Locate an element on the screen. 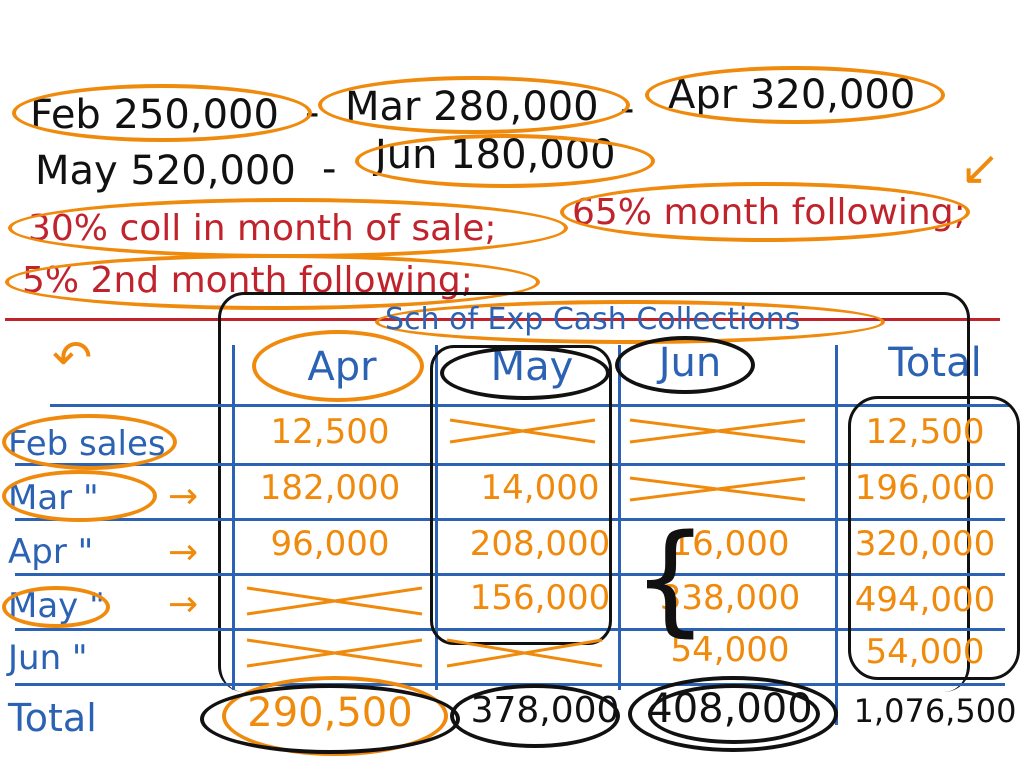 The height and width of the screenshot is (768, 1024). cell-apr-jun: 16,000 is located at coordinates (730, 544).